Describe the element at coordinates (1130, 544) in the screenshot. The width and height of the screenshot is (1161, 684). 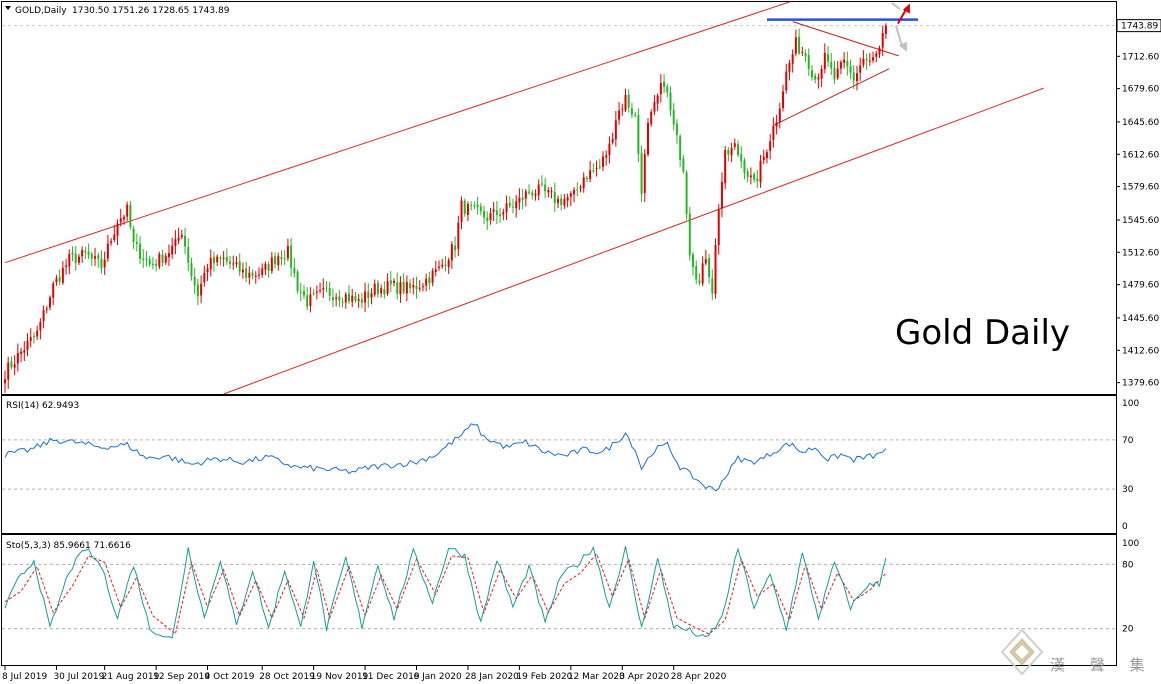
I see `stochastic-tick-label: 100` at that location.